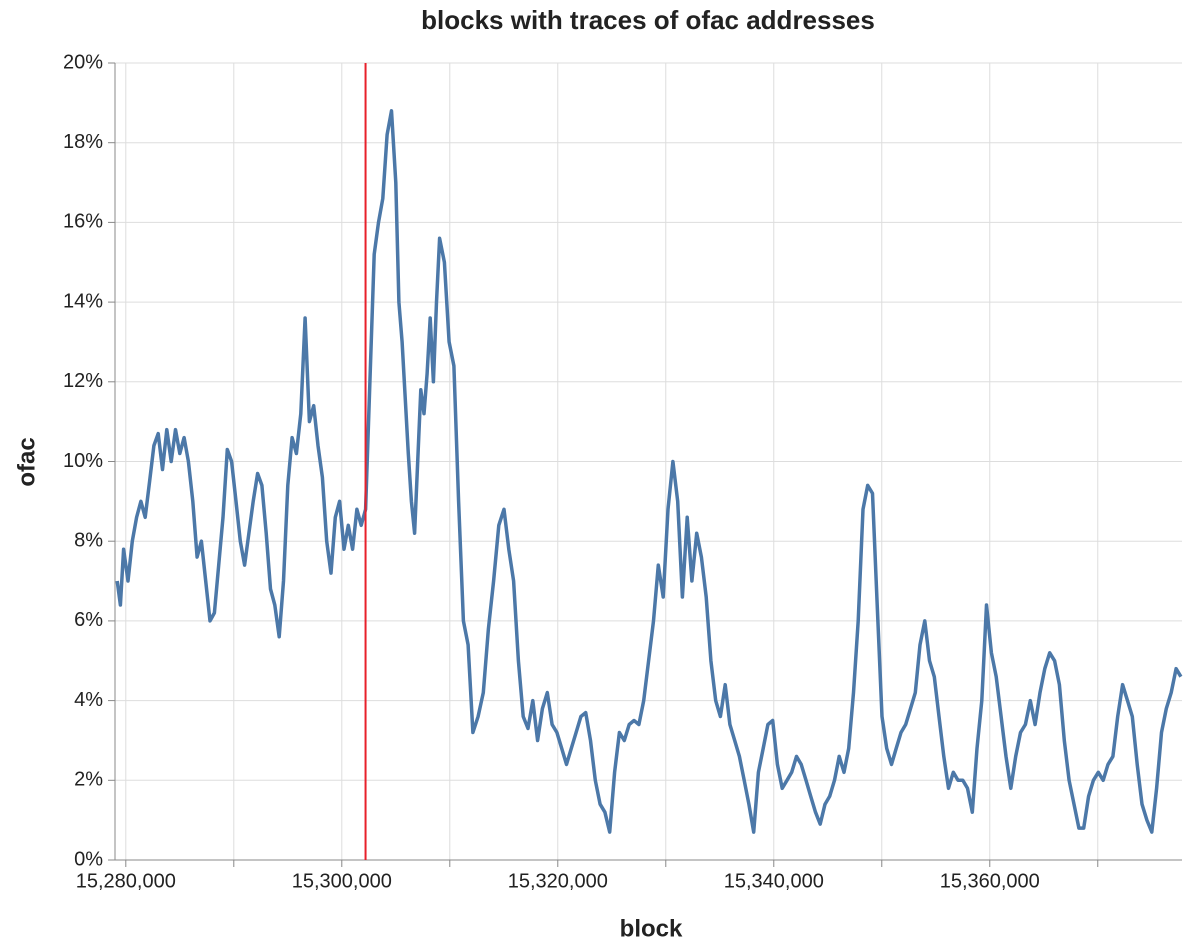 Image resolution: width=1200 pixels, height=945 pixels. I want to click on y-tick-label: 18%, so click(83, 142).